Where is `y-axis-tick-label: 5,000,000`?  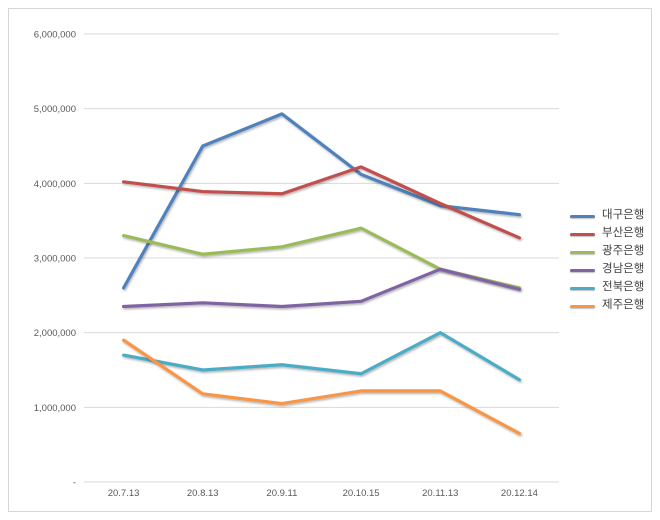
y-axis-tick-label: 5,000,000 is located at coordinates (55, 109).